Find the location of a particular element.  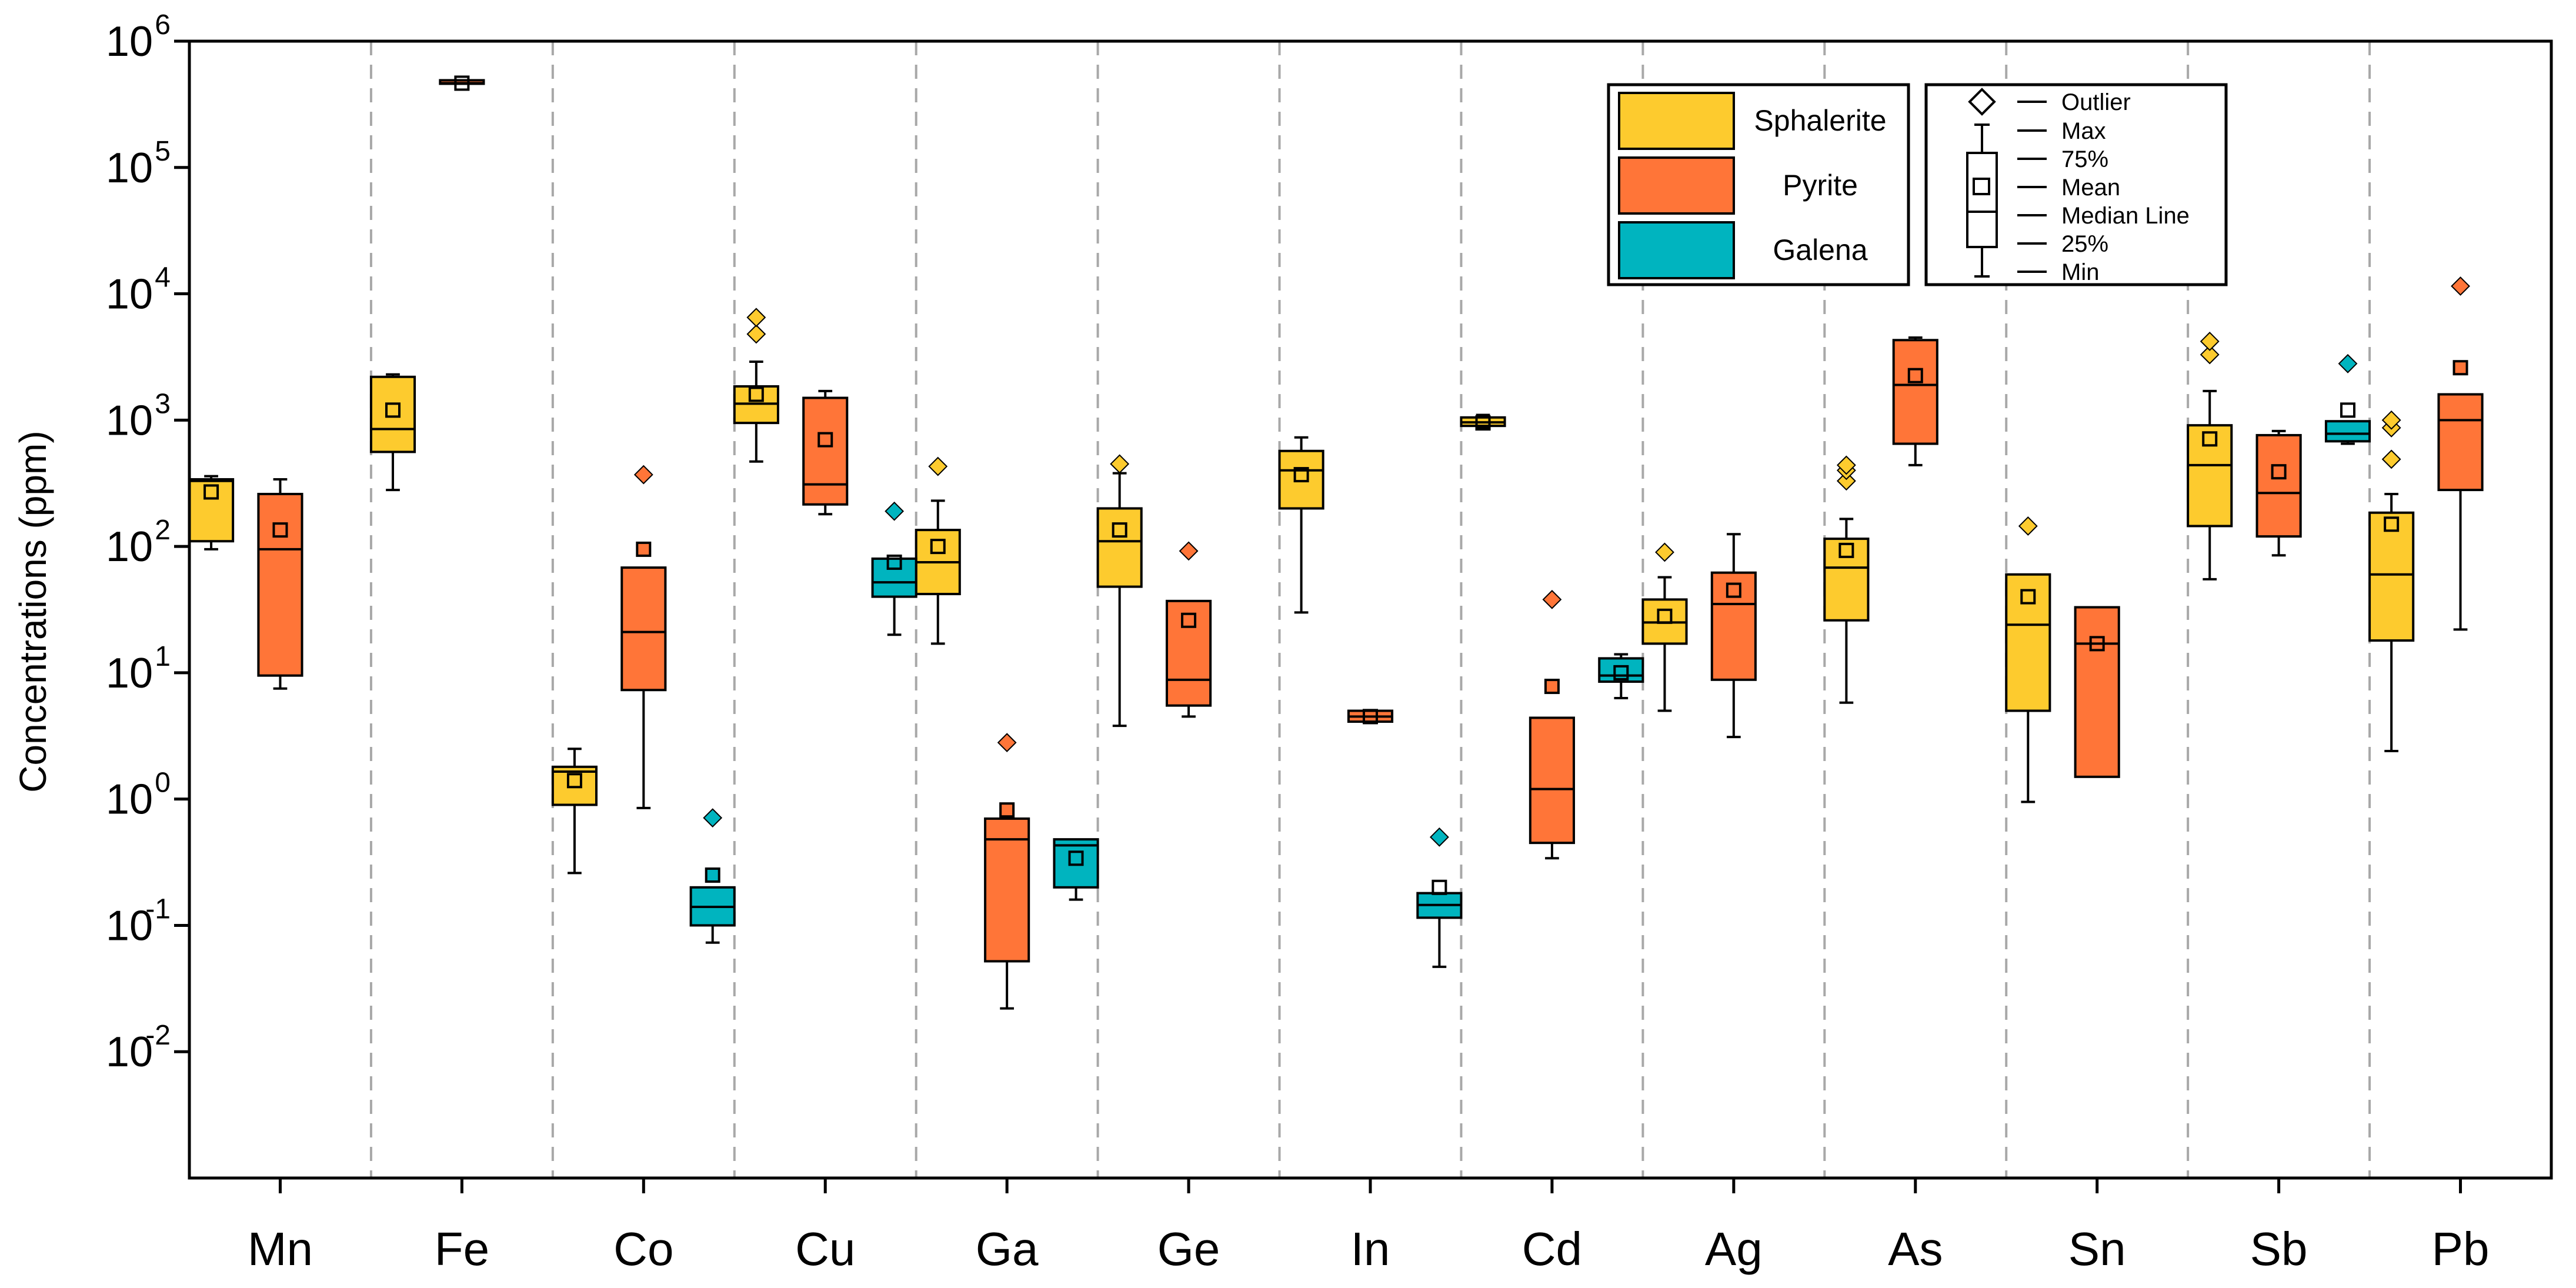

x-axis-ticks: Mn Fe Co Cu Ga Ge In Cd Ag As Sn Sb Pb is located at coordinates (1368, 1226).